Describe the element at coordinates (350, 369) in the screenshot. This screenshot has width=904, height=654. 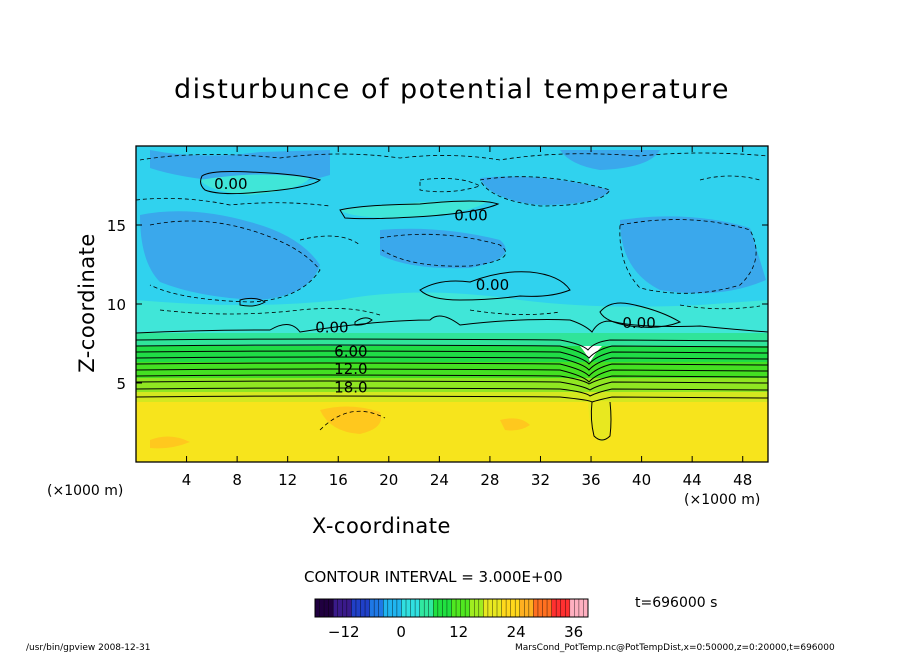
I see `contour-label-6: 12.0` at that location.